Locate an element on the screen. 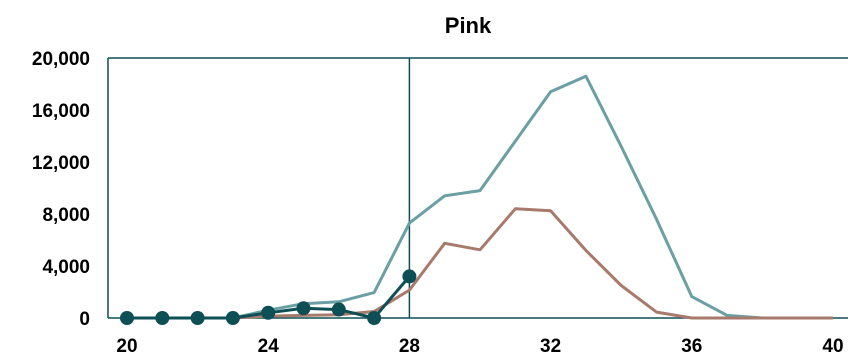 The width and height of the screenshot is (851, 359). x-tick-label: 40 is located at coordinates (832, 346).